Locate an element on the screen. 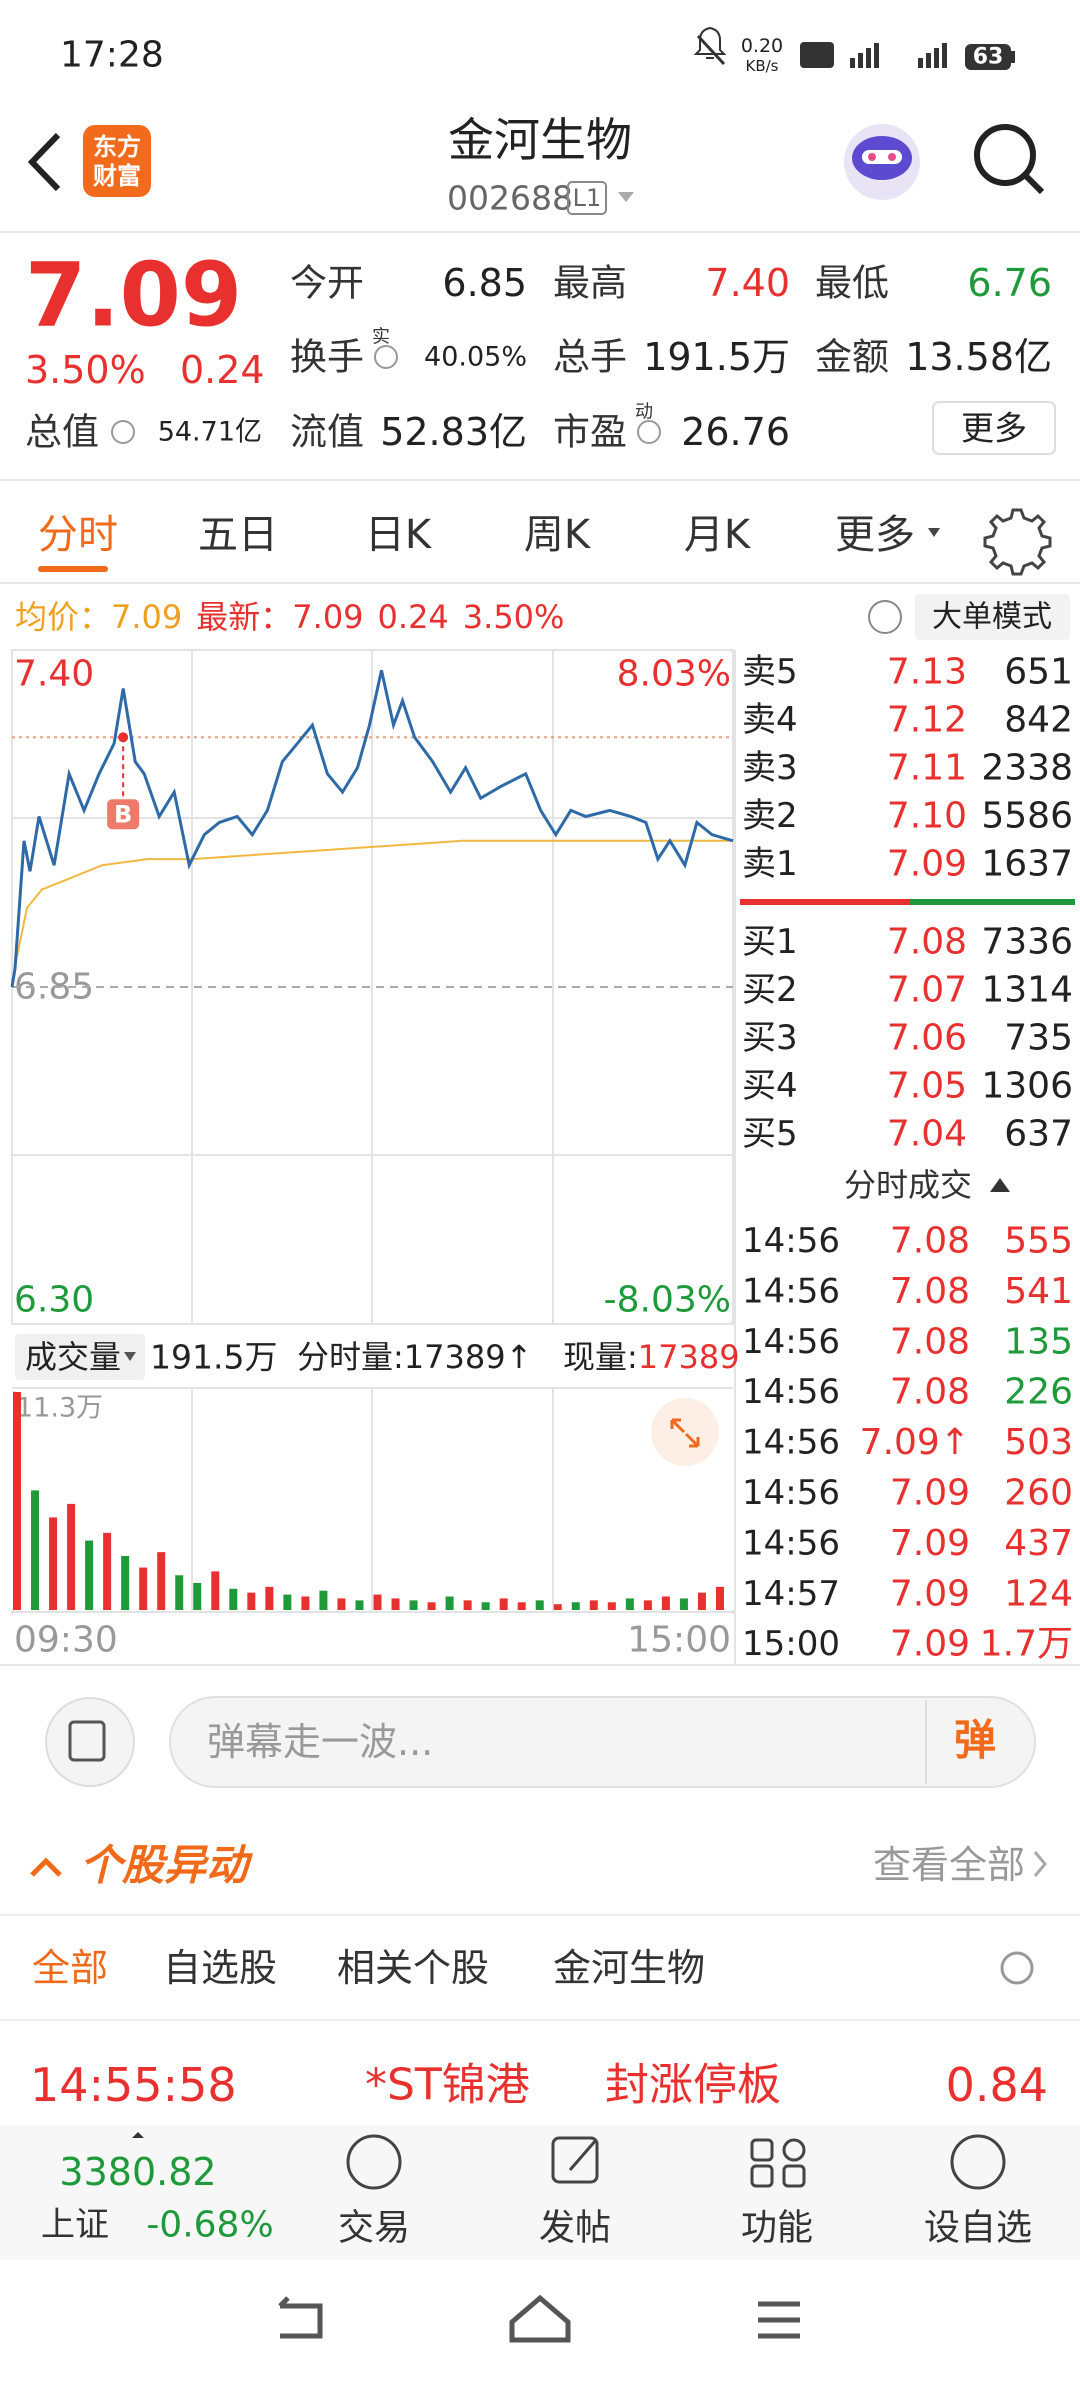 This screenshot has width=1080, height=2388. book-label: 买1 is located at coordinates (770, 942).